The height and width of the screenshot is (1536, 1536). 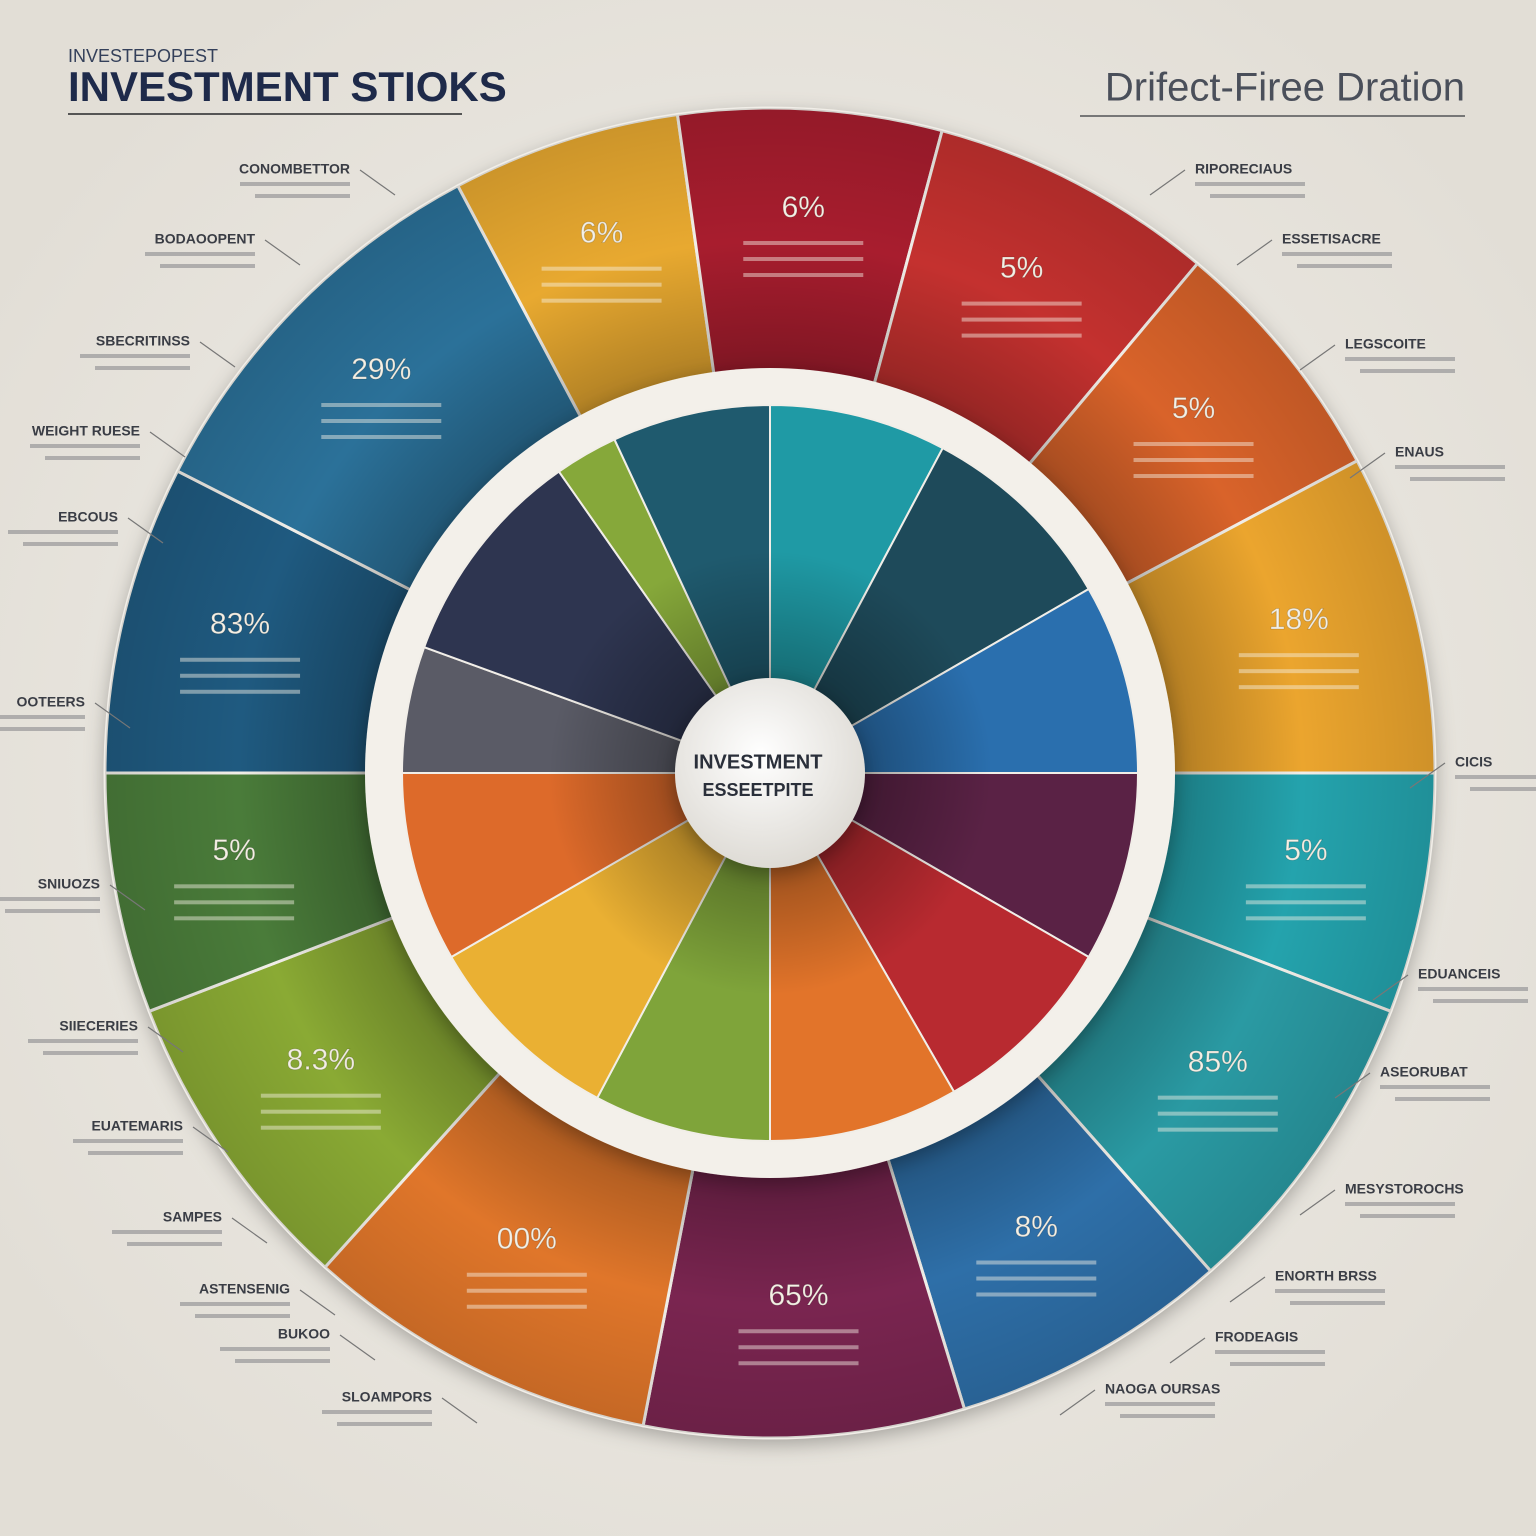 What do you see at coordinates (321, 1060) in the screenshot?
I see `segment-percent: 8.3%` at bounding box center [321, 1060].